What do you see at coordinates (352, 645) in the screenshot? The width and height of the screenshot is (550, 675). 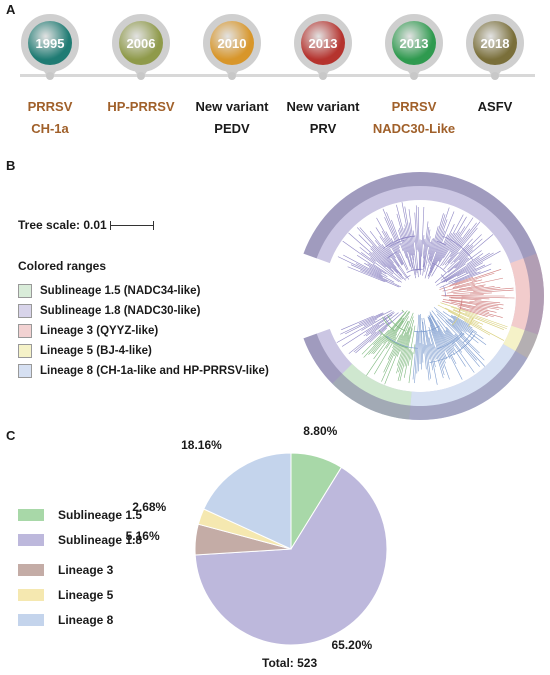 I see `pie-percent-label: 65.20%` at bounding box center [352, 645].